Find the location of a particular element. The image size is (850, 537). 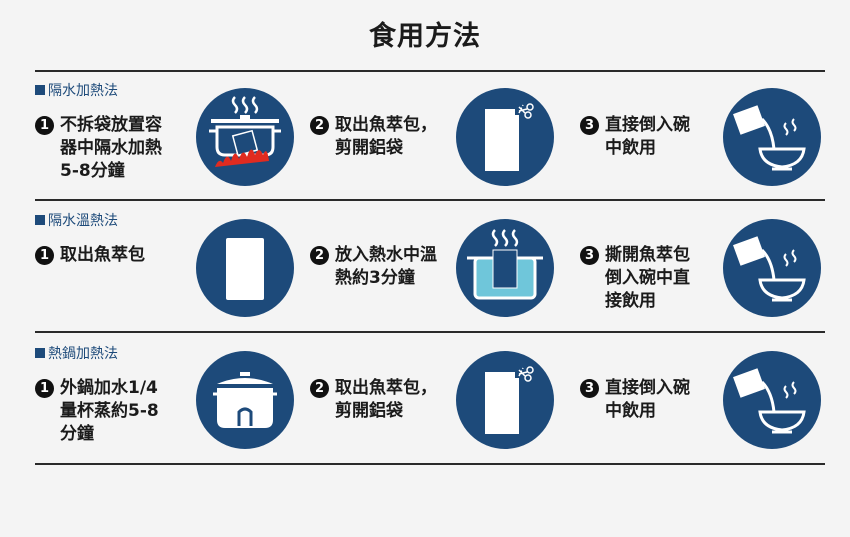

section-label: 隔水加熱法 is located at coordinates (76, 90).